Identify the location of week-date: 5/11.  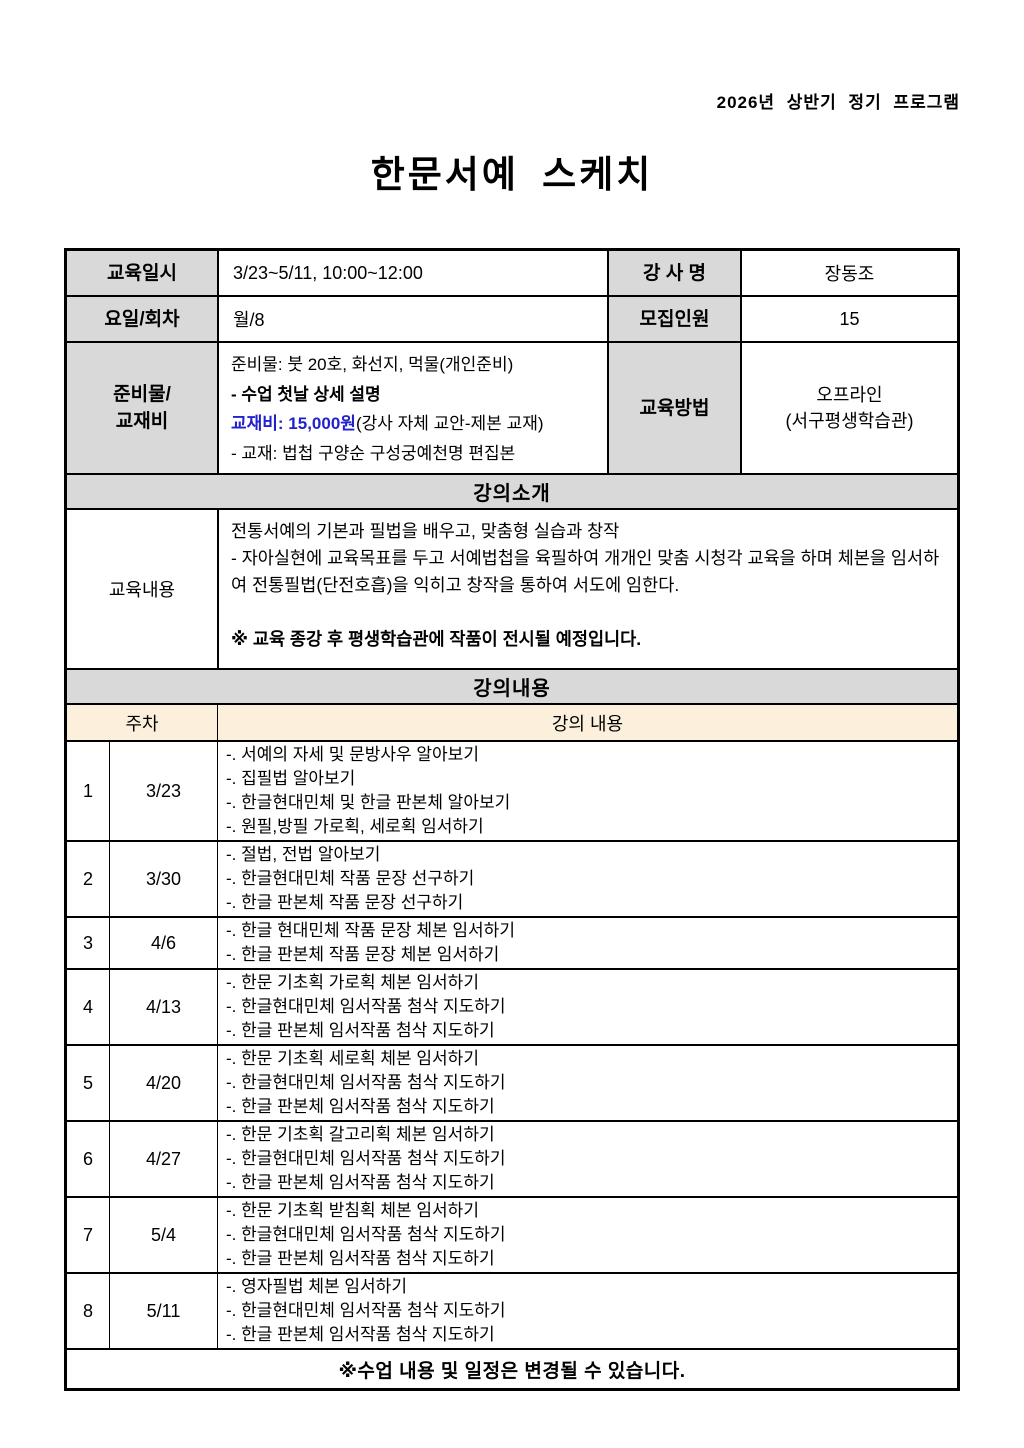
(164, 1311).